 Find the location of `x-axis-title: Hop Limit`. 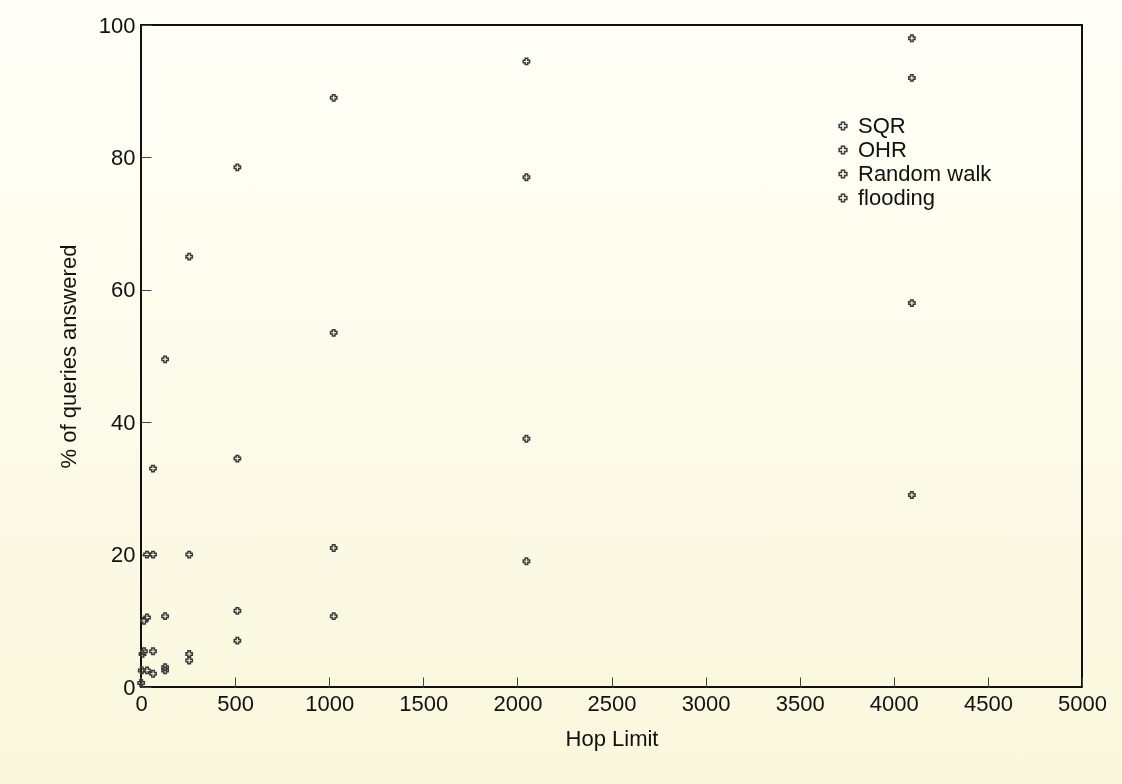

x-axis-title: Hop Limit is located at coordinates (612, 738).